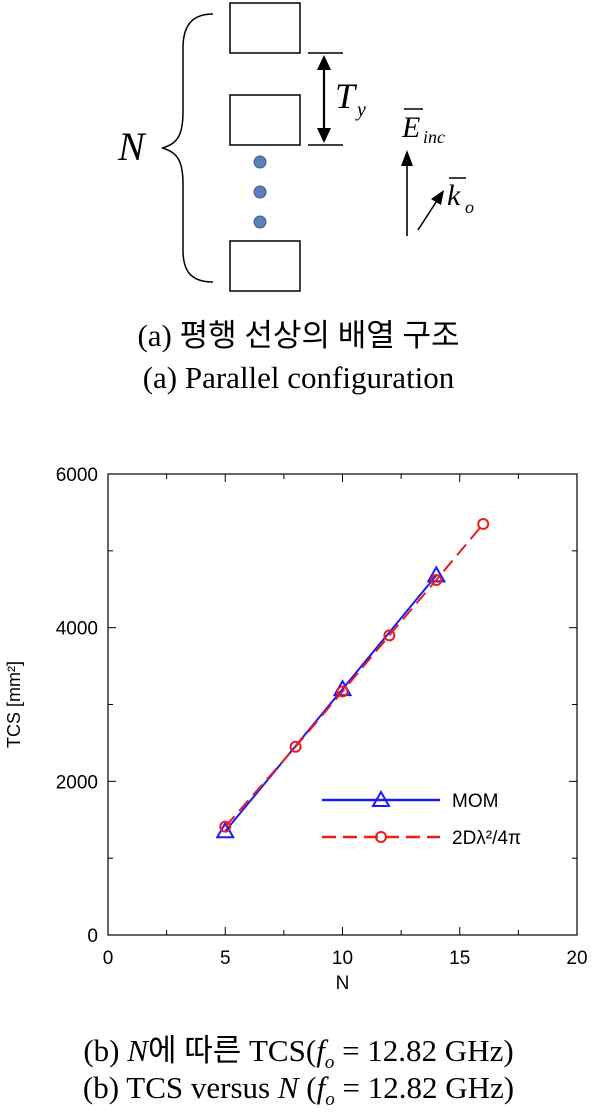 Image resolution: width=597 pixels, height=1114 pixels. Describe the element at coordinates (77, 629) in the screenshot. I see `y-tick-label: 4000` at that location.